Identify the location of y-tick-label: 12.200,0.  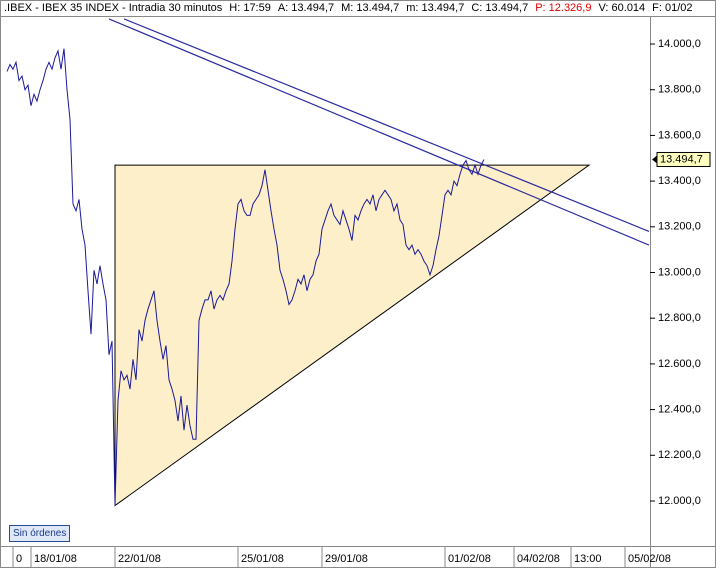
(679, 455).